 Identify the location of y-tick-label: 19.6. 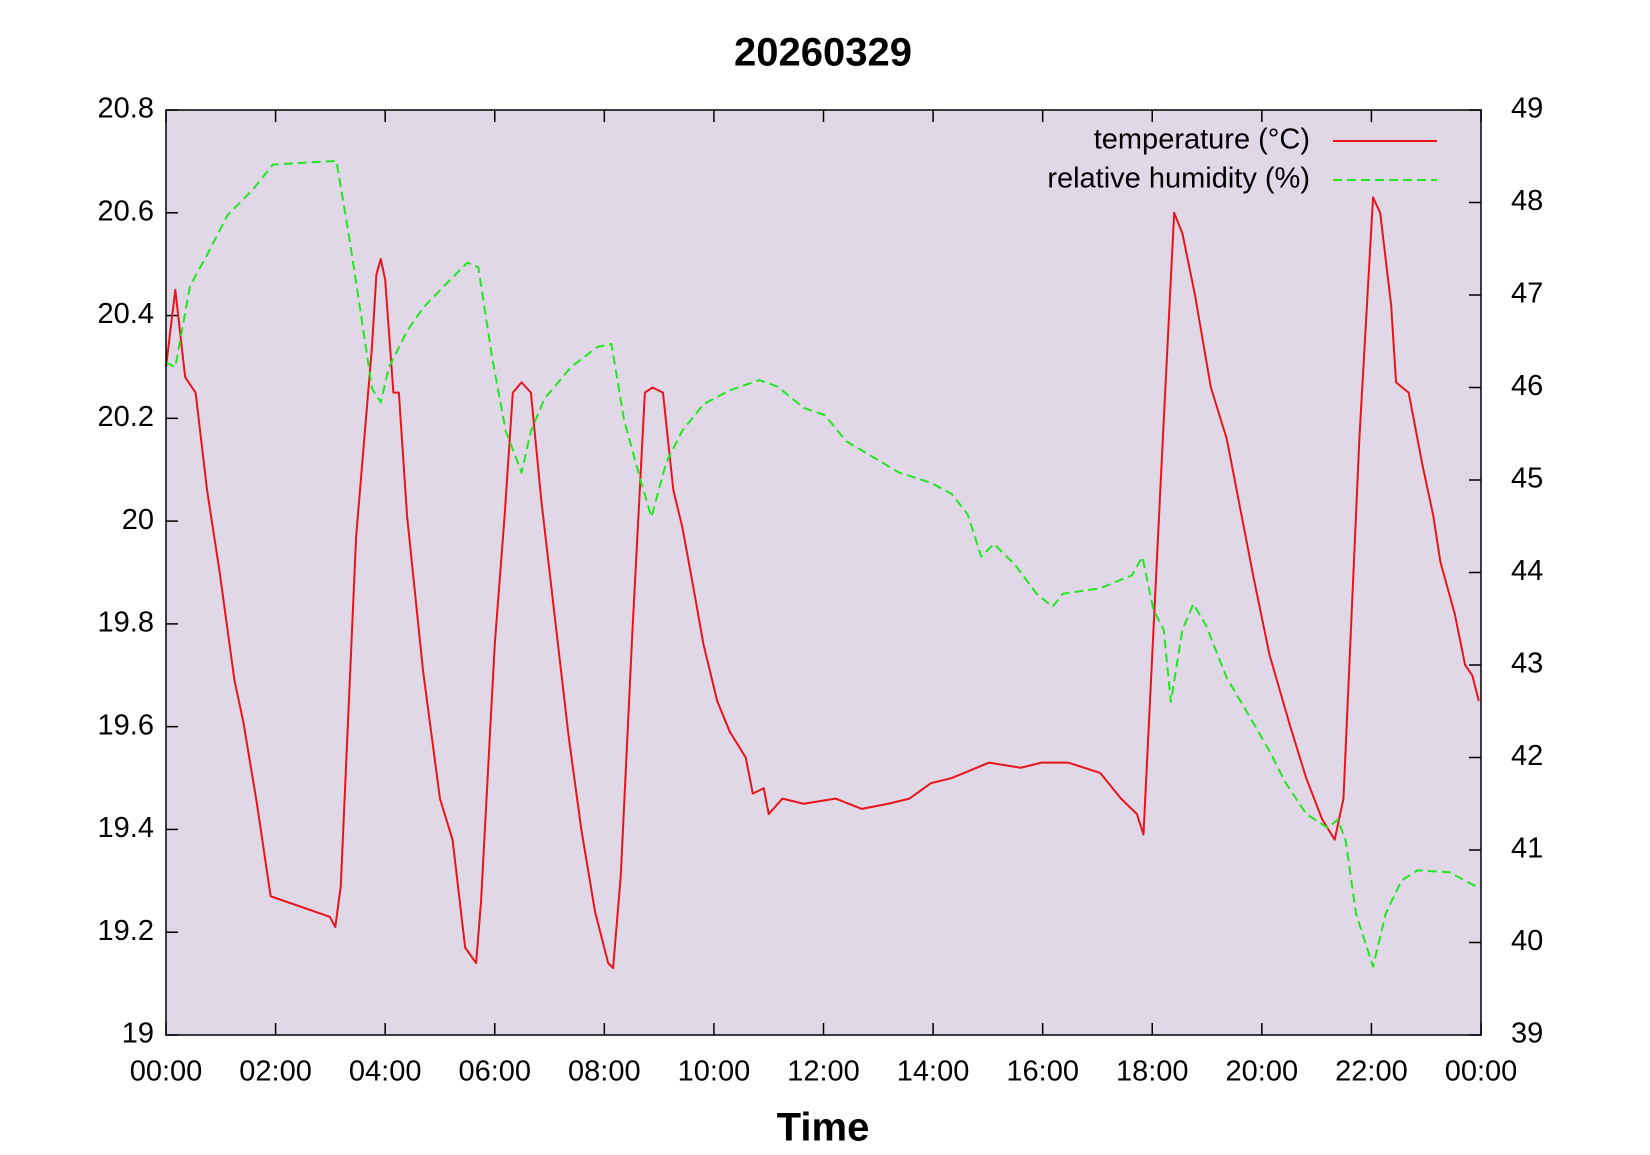
(126, 725).